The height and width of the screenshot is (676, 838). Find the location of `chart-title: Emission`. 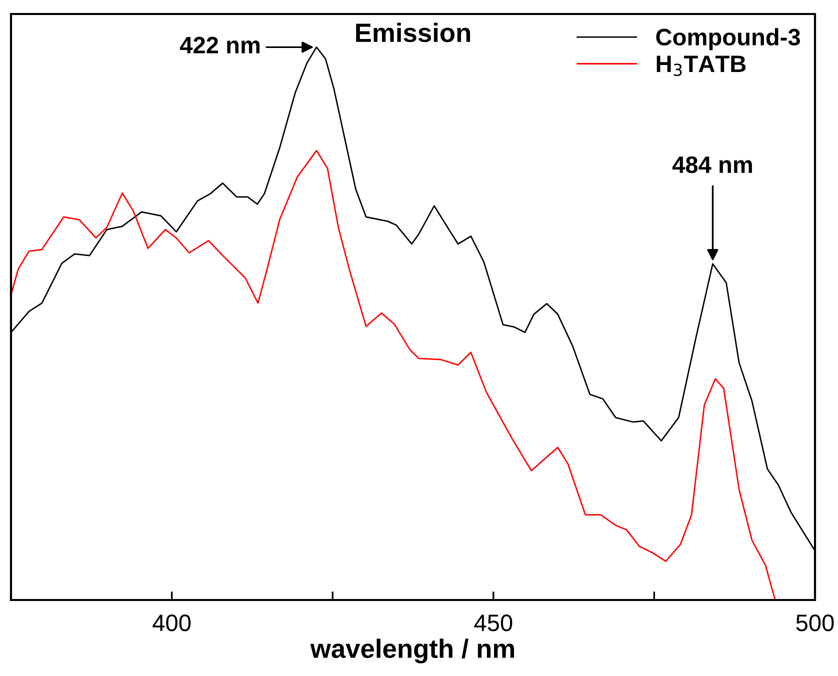

chart-title: Emission is located at coordinates (413, 32).